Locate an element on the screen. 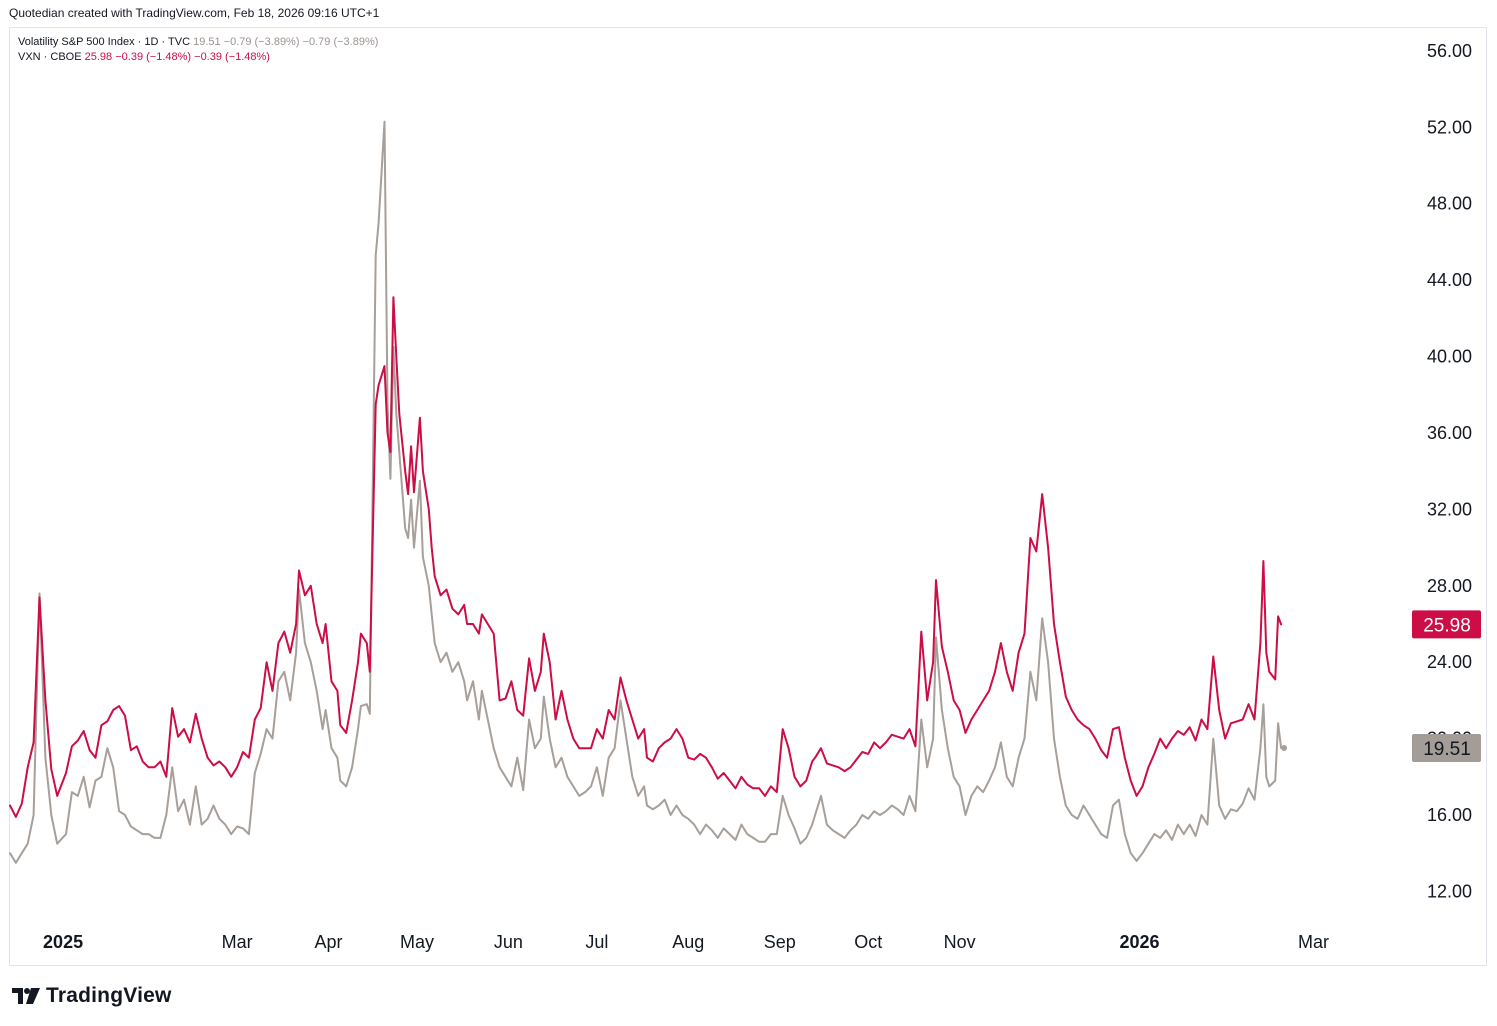  last-value-badge-vxn is located at coordinates (1446, 624).